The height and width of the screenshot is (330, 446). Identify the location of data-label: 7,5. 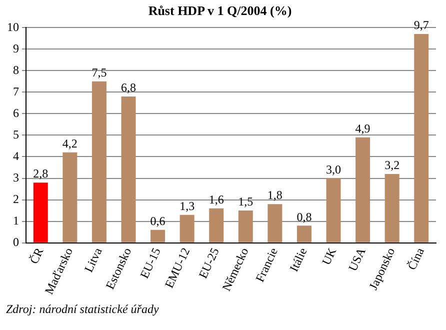
(99, 73).